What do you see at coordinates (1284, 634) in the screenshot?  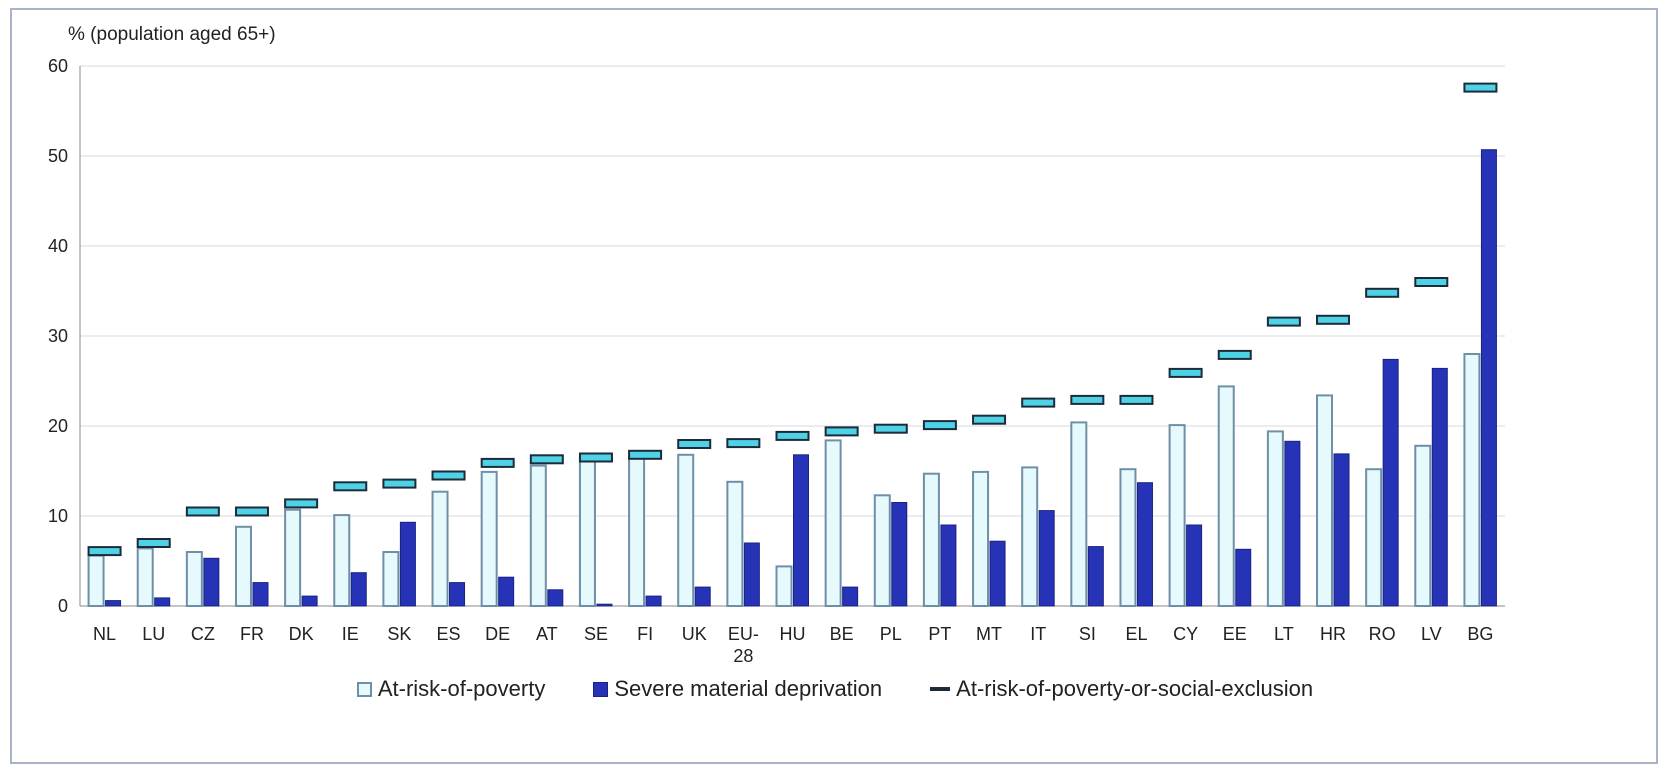 I see `x-tick-label: LT` at bounding box center [1284, 634].